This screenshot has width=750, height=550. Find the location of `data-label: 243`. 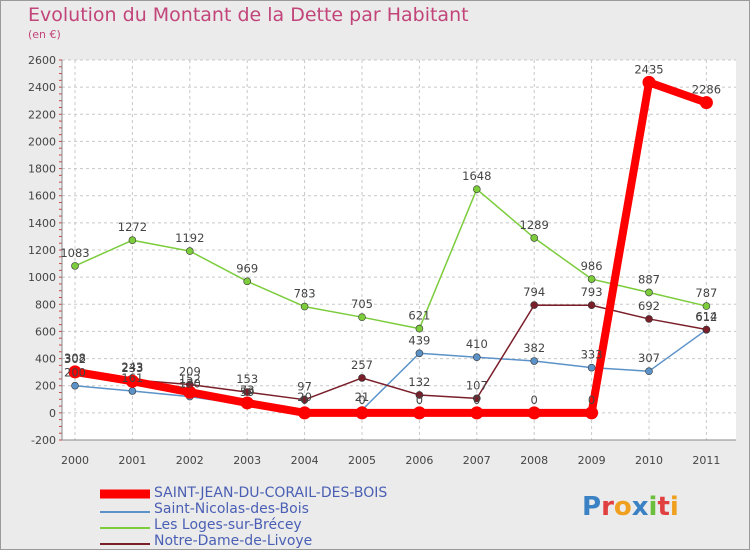

data-label: 243 is located at coordinates (132, 367).